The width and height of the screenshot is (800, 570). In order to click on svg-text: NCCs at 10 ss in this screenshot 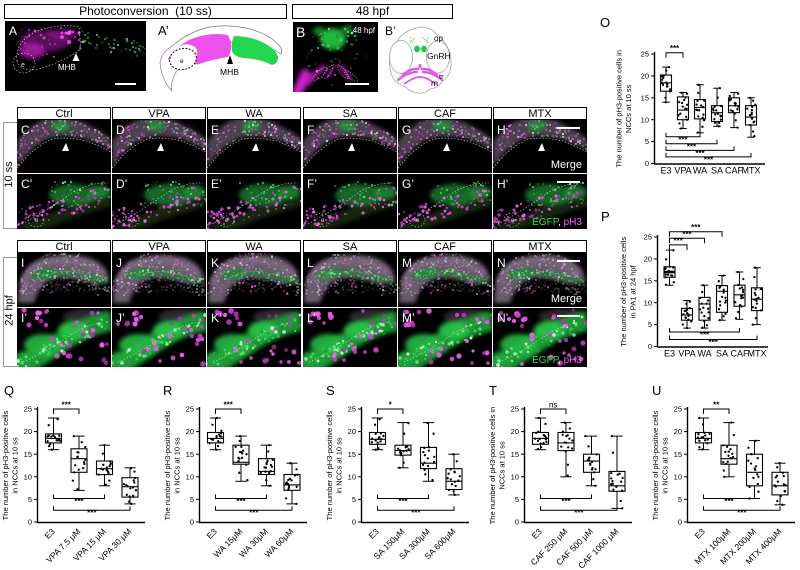, I will do `click(628, 108)`.